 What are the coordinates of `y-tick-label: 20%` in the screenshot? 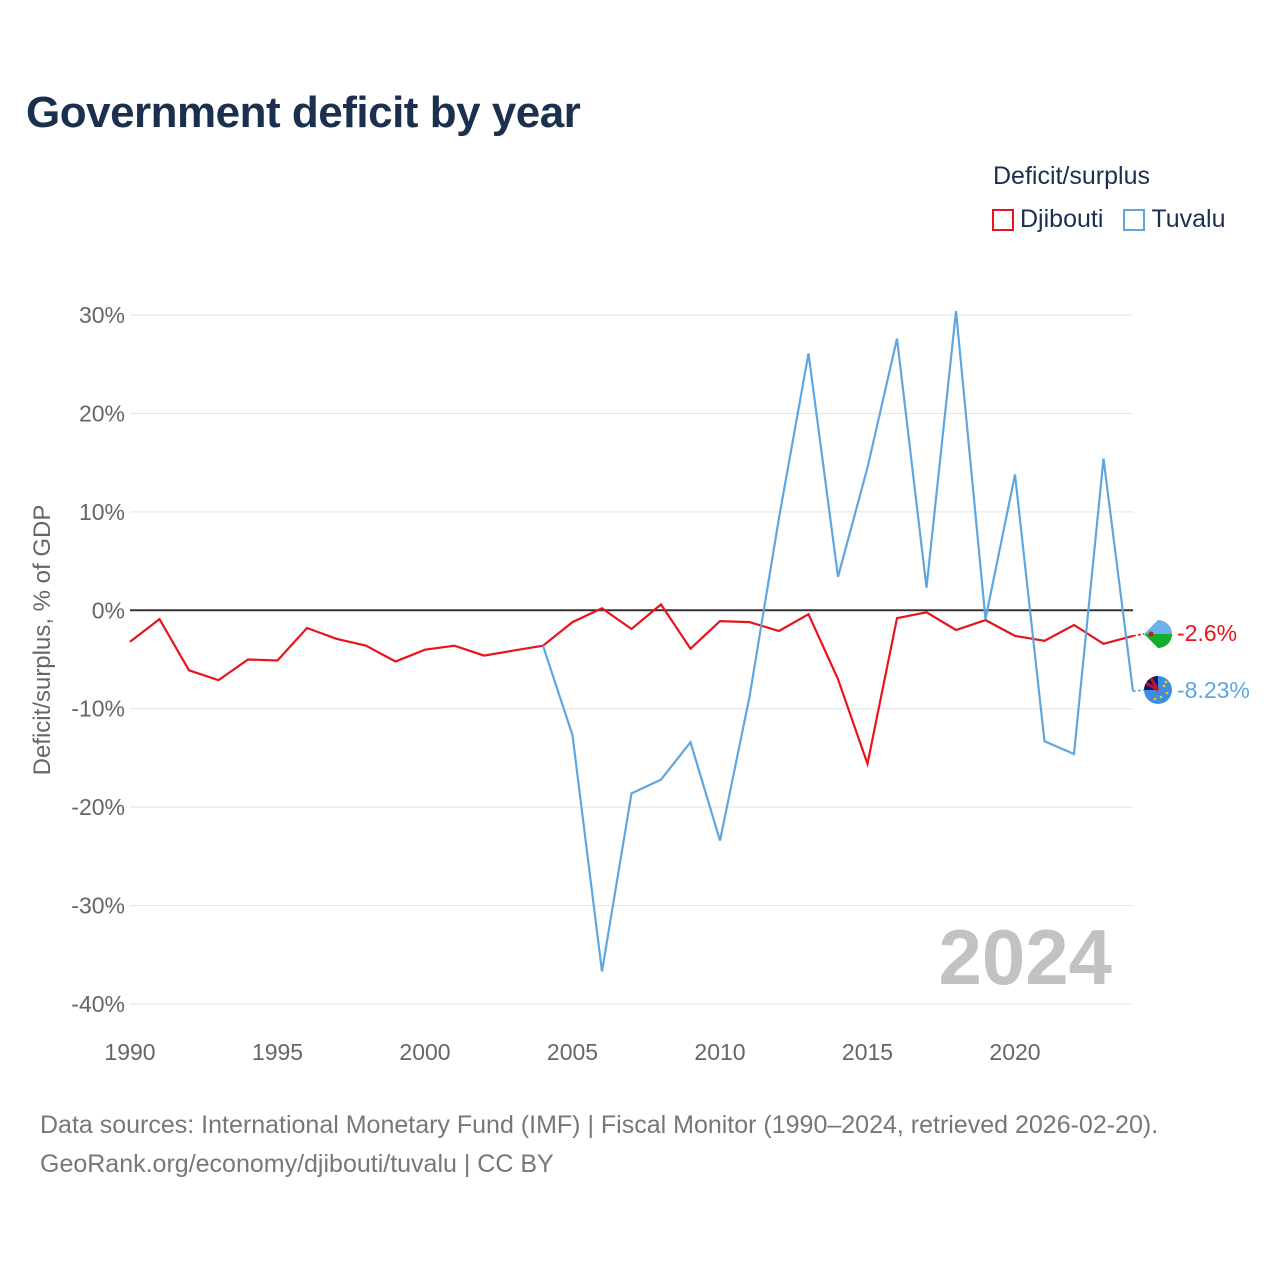 It's located at (102, 413).